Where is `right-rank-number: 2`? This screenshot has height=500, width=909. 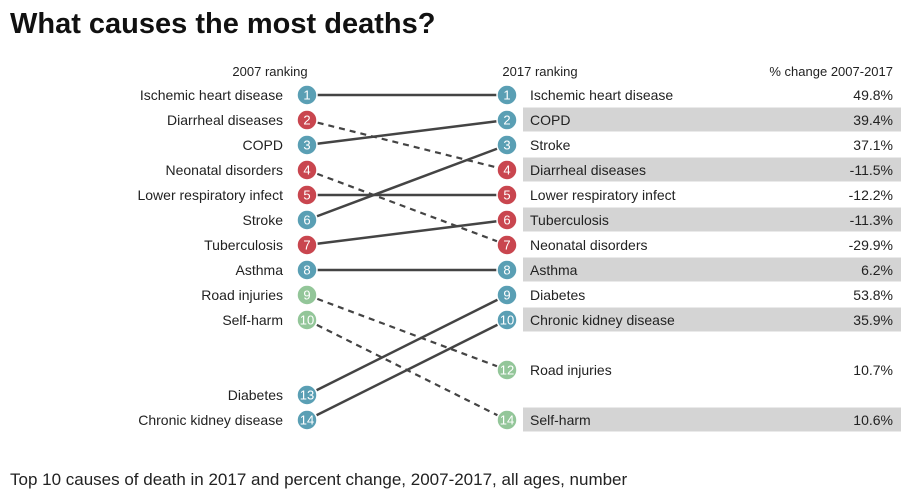
right-rank-number: 2 is located at coordinates (506, 120).